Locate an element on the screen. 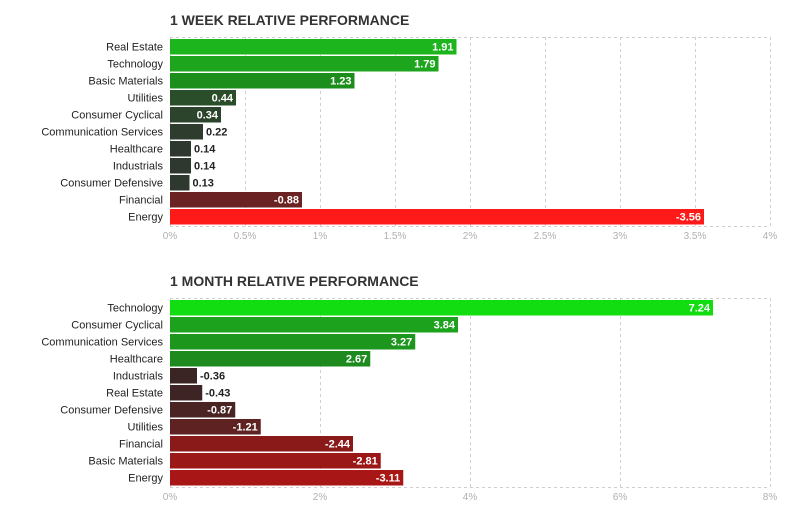  month-category-label: Real Estate is located at coordinates (134, 394).